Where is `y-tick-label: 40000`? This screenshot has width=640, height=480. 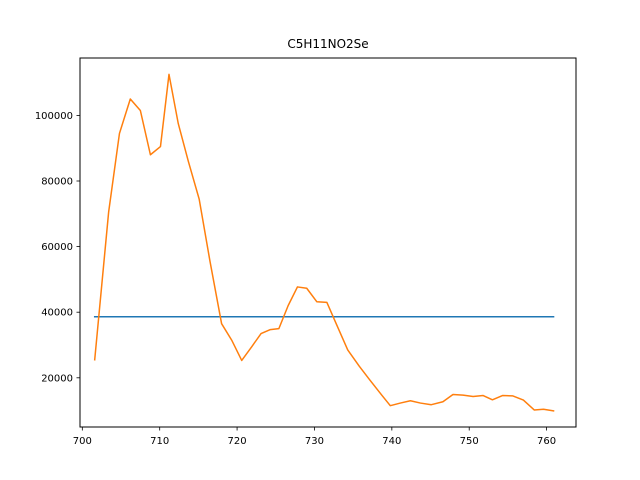 y-tick-label: 40000 is located at coordinates (57, 313).